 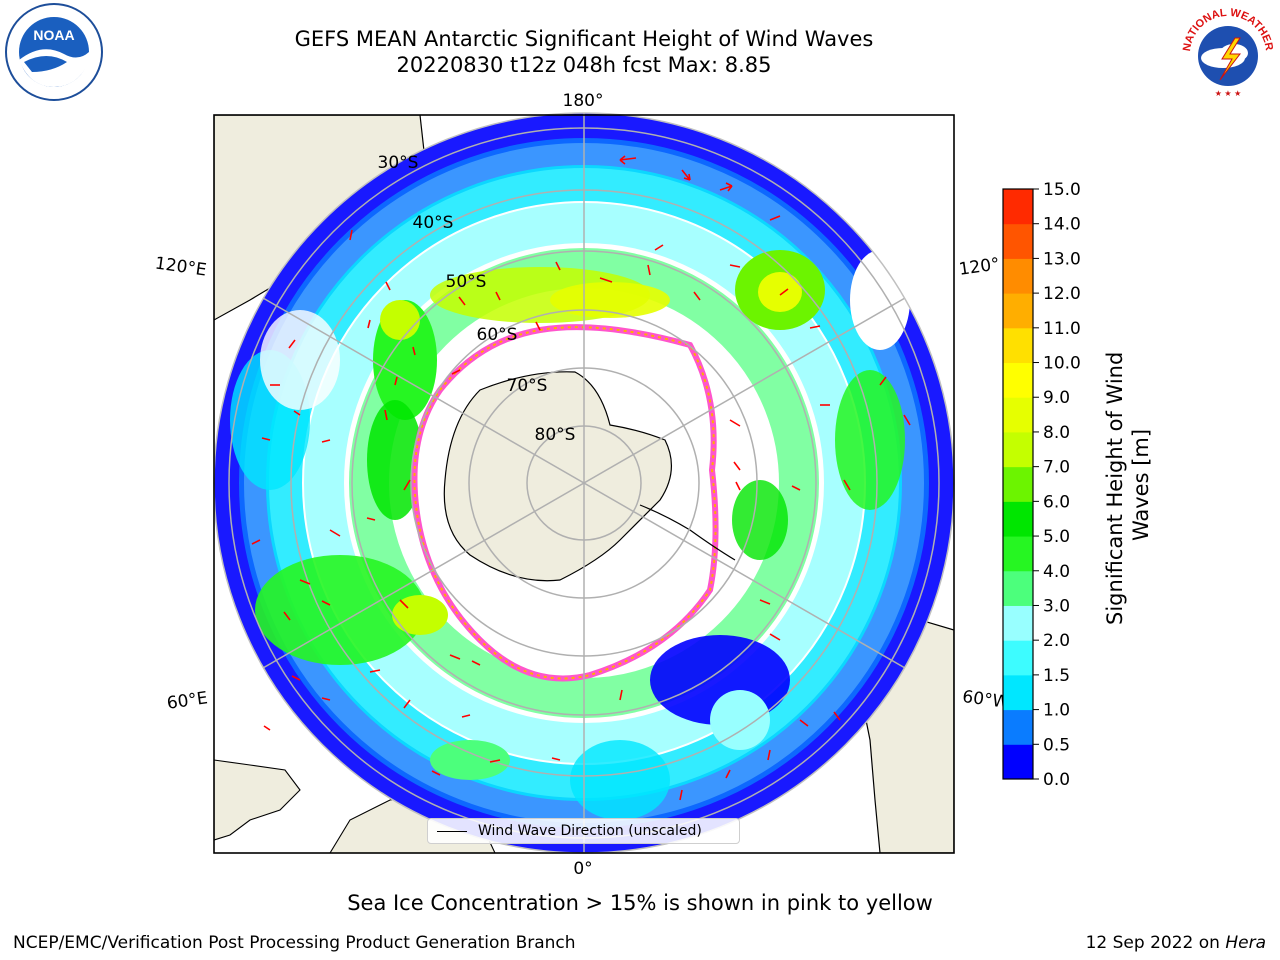 What do you see at coordinates (1056, 572) in the screenshot?
I see `colorbar-tick-label: 4.0` at bounding box center [1056, 572].